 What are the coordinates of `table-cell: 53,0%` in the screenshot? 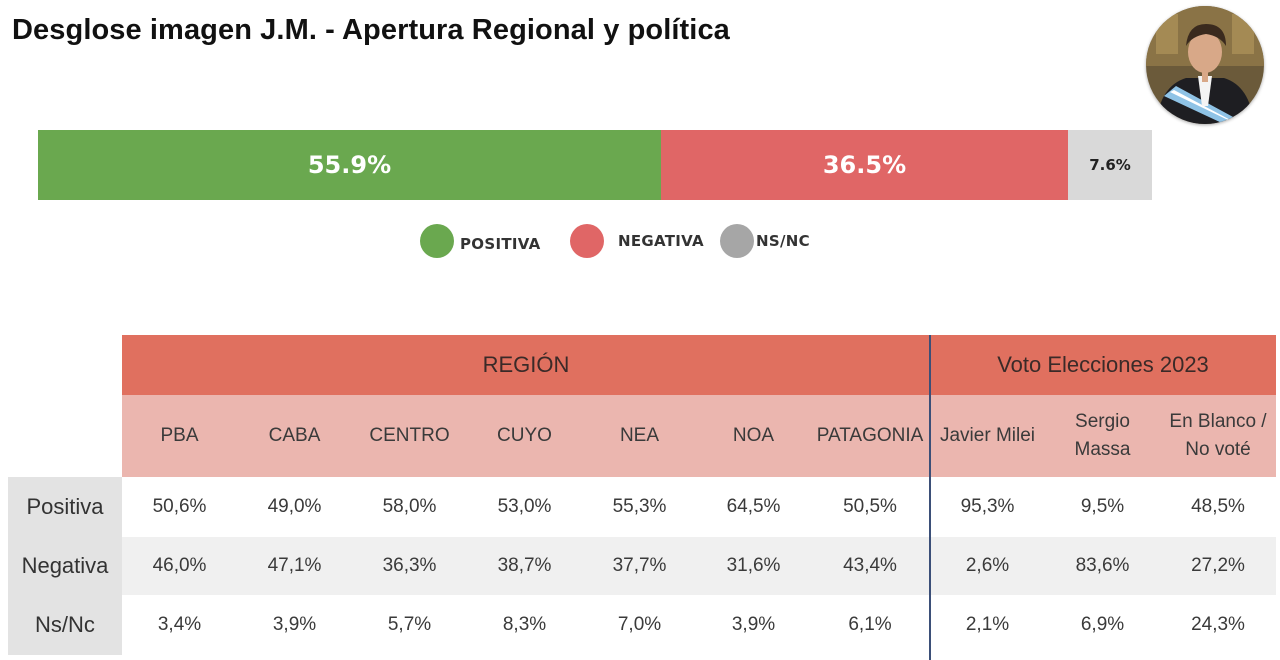 It's located at (524, 506).